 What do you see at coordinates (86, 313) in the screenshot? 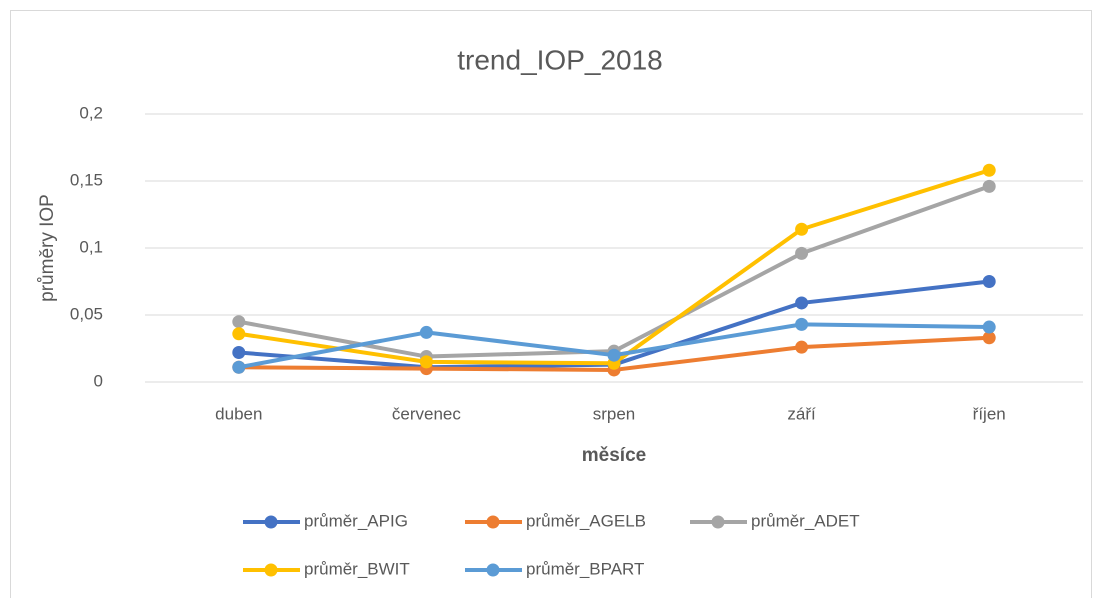
I see `y-tick-label: 0,05` at bounding box center [86, 313].